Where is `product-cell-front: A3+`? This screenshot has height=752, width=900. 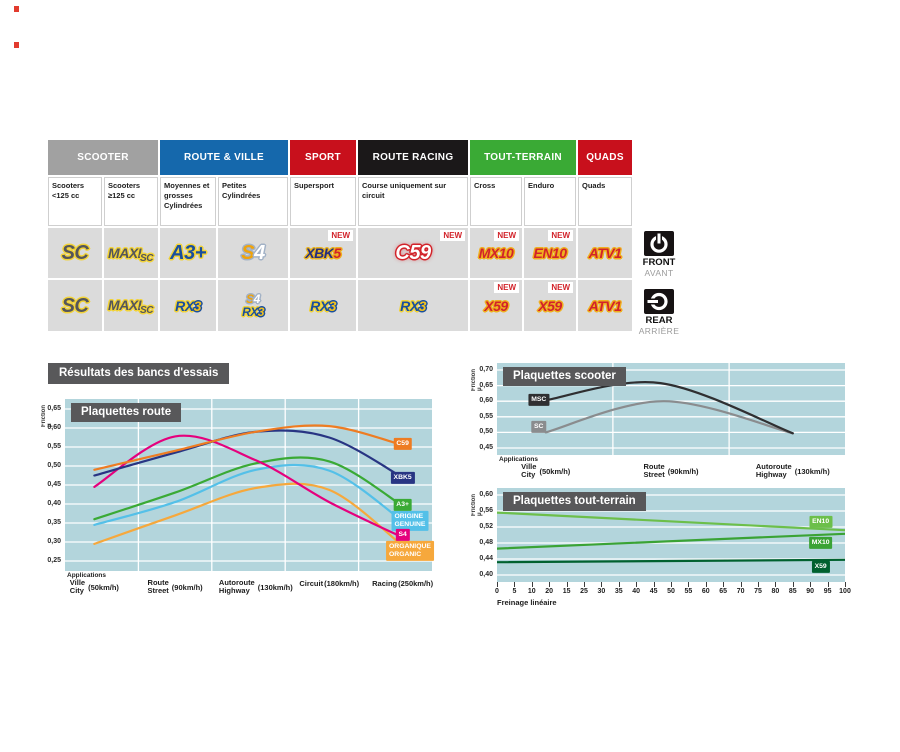 product-cell-front: A3+ is located at coordinates (188, 253).